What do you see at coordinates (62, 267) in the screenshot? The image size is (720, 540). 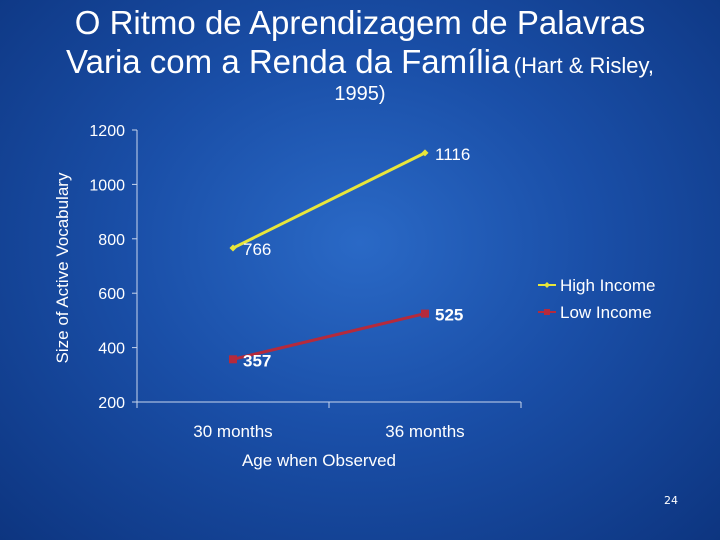 I see `y-axis-title: Size of Active Vocabulary` at bounding box center [62, 267].